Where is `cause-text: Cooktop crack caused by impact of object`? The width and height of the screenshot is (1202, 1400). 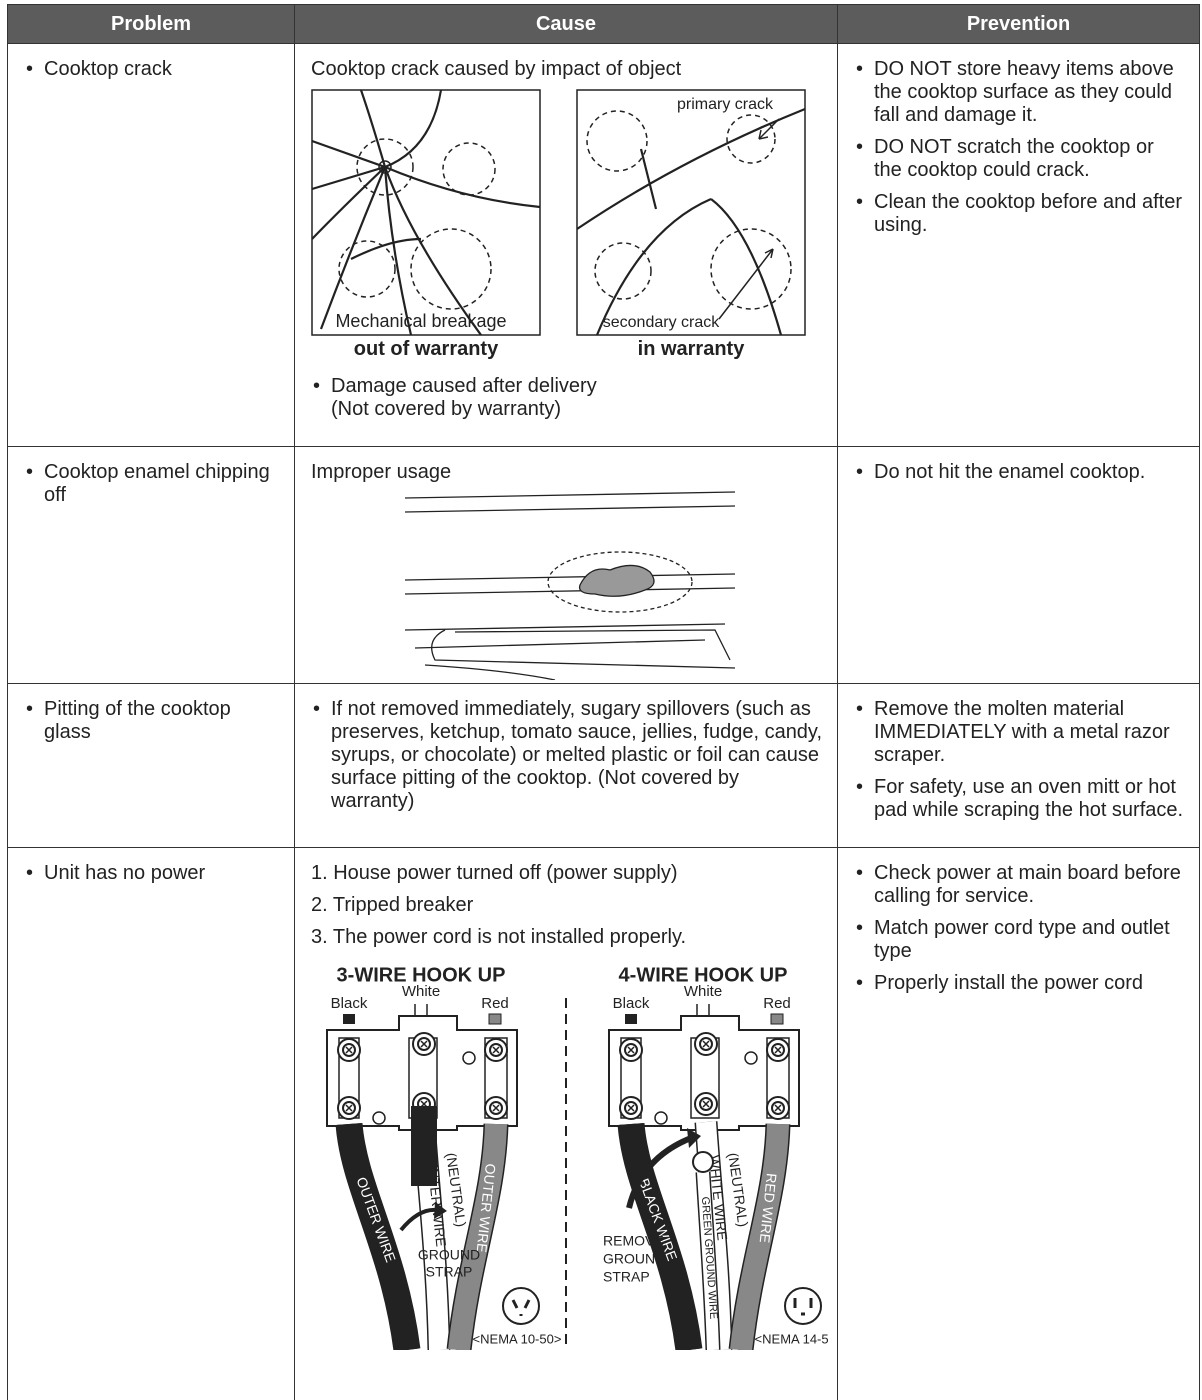 cause-text: Cooktop crack caused by impact of object is located at coordinates (496, 69).